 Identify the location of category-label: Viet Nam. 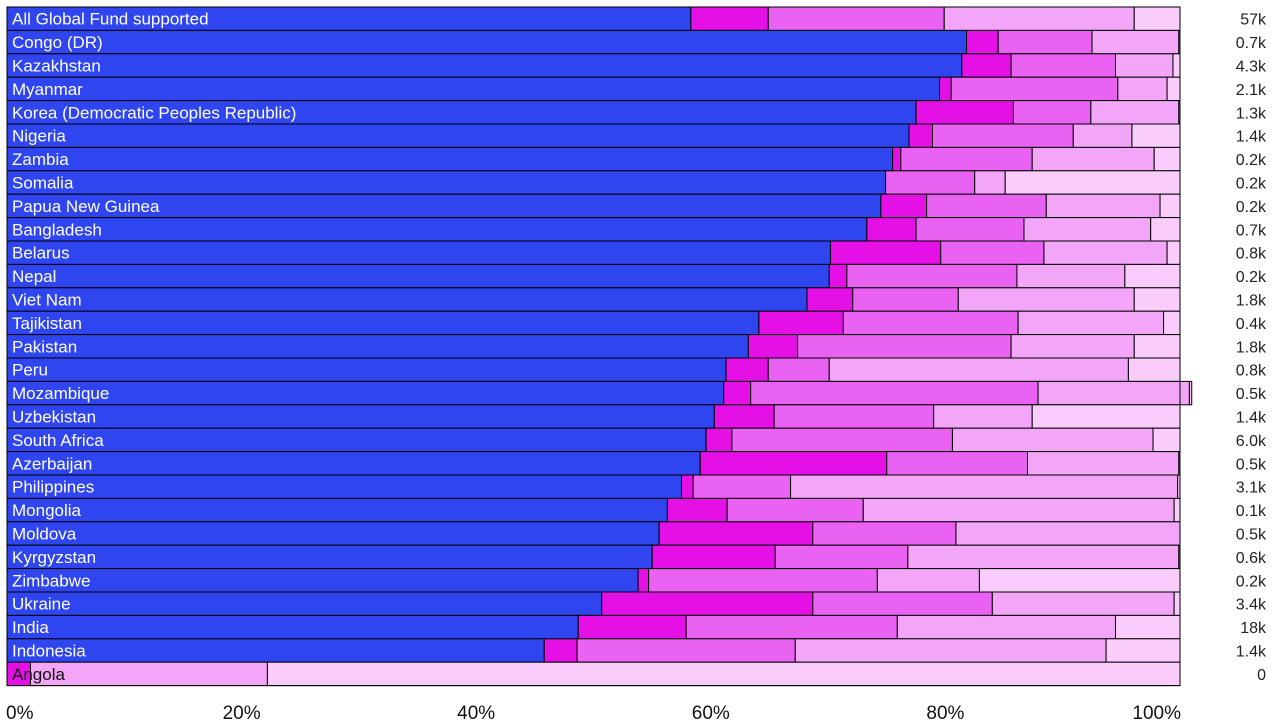
(47, 300).